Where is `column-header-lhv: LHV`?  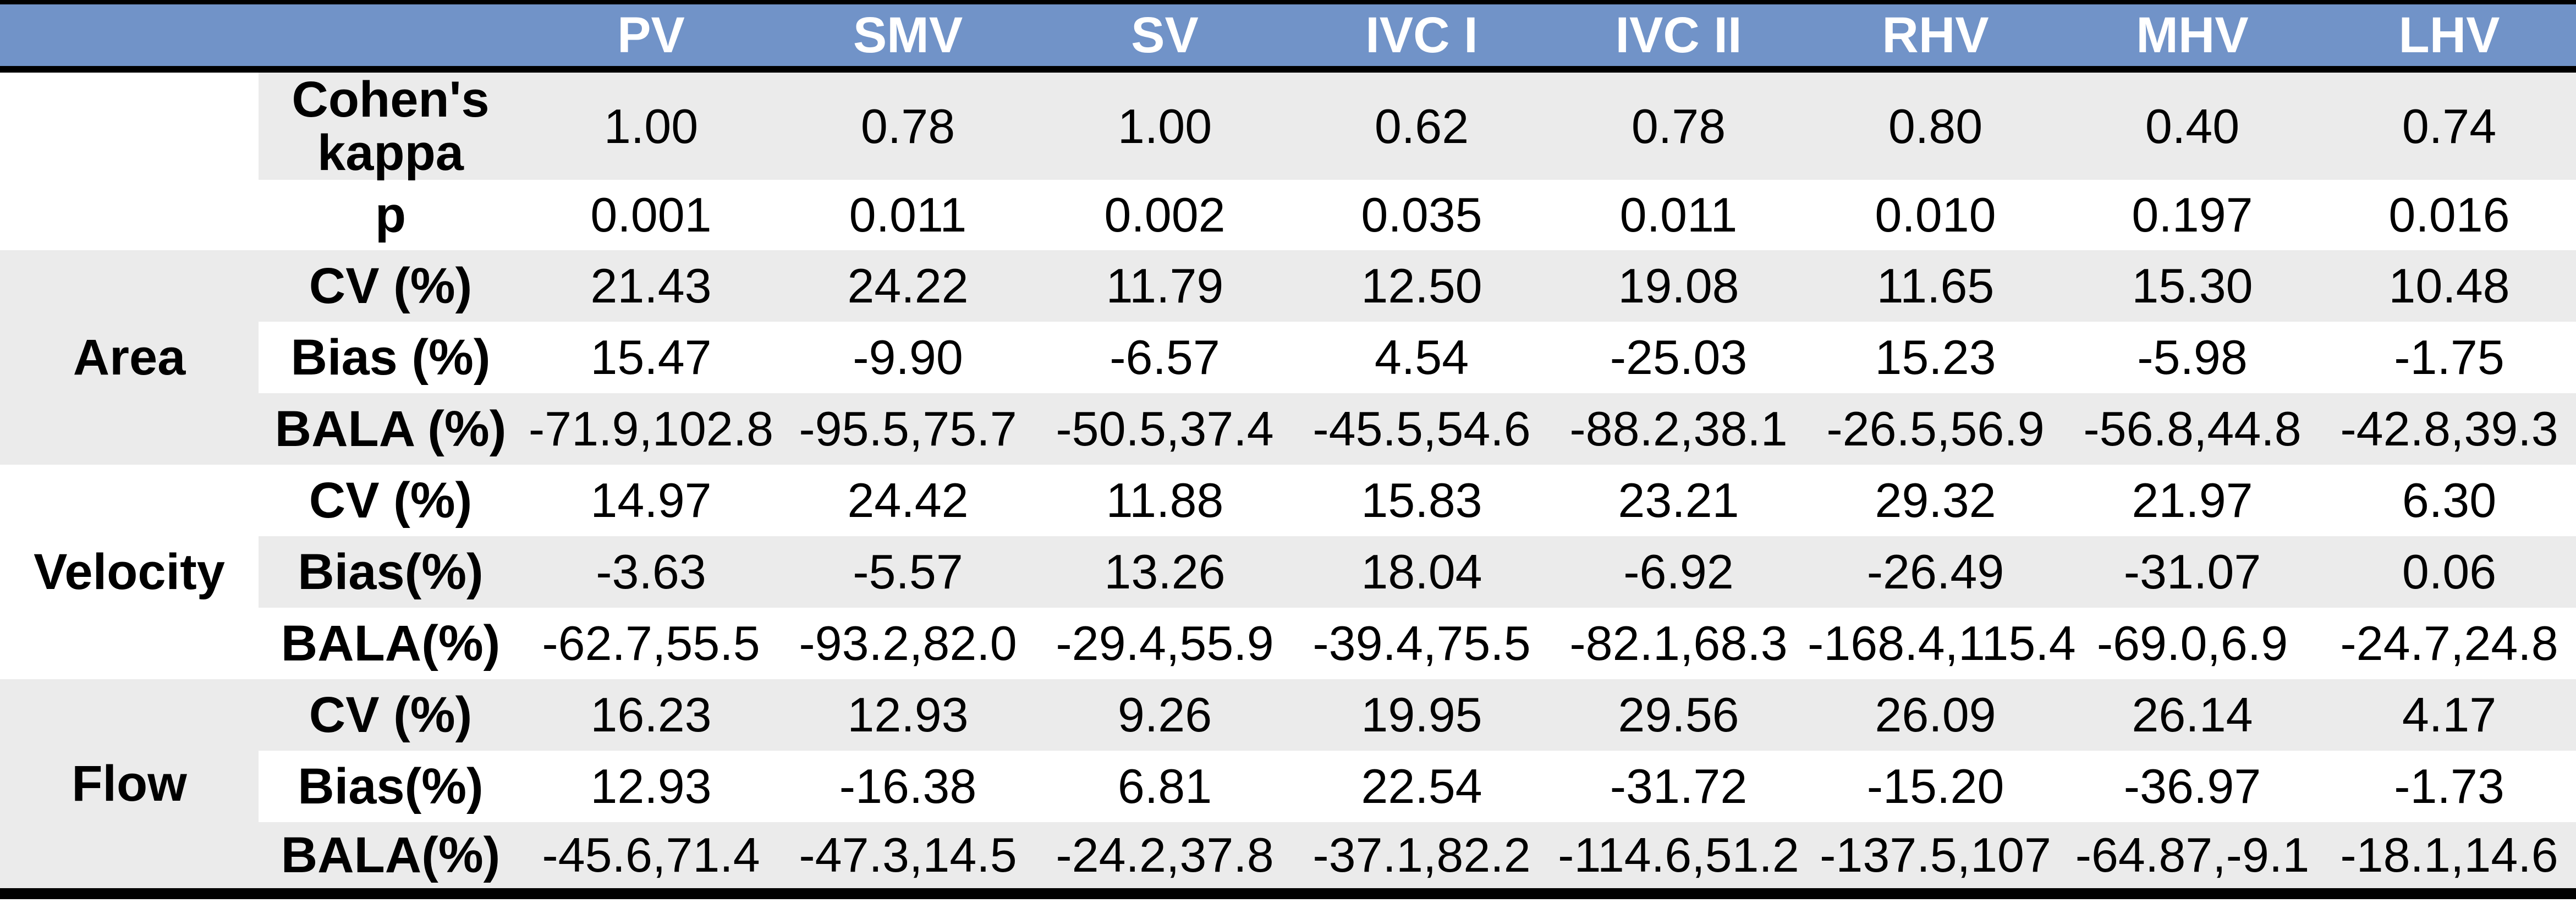 column-header-lhv: LHV is located at coordinates (2449, 35).